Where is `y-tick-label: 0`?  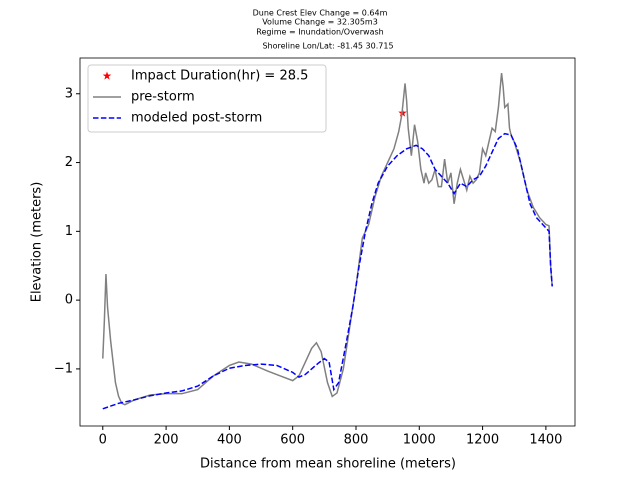
y-tick-label: 0 is located at coordinates (69, 300).